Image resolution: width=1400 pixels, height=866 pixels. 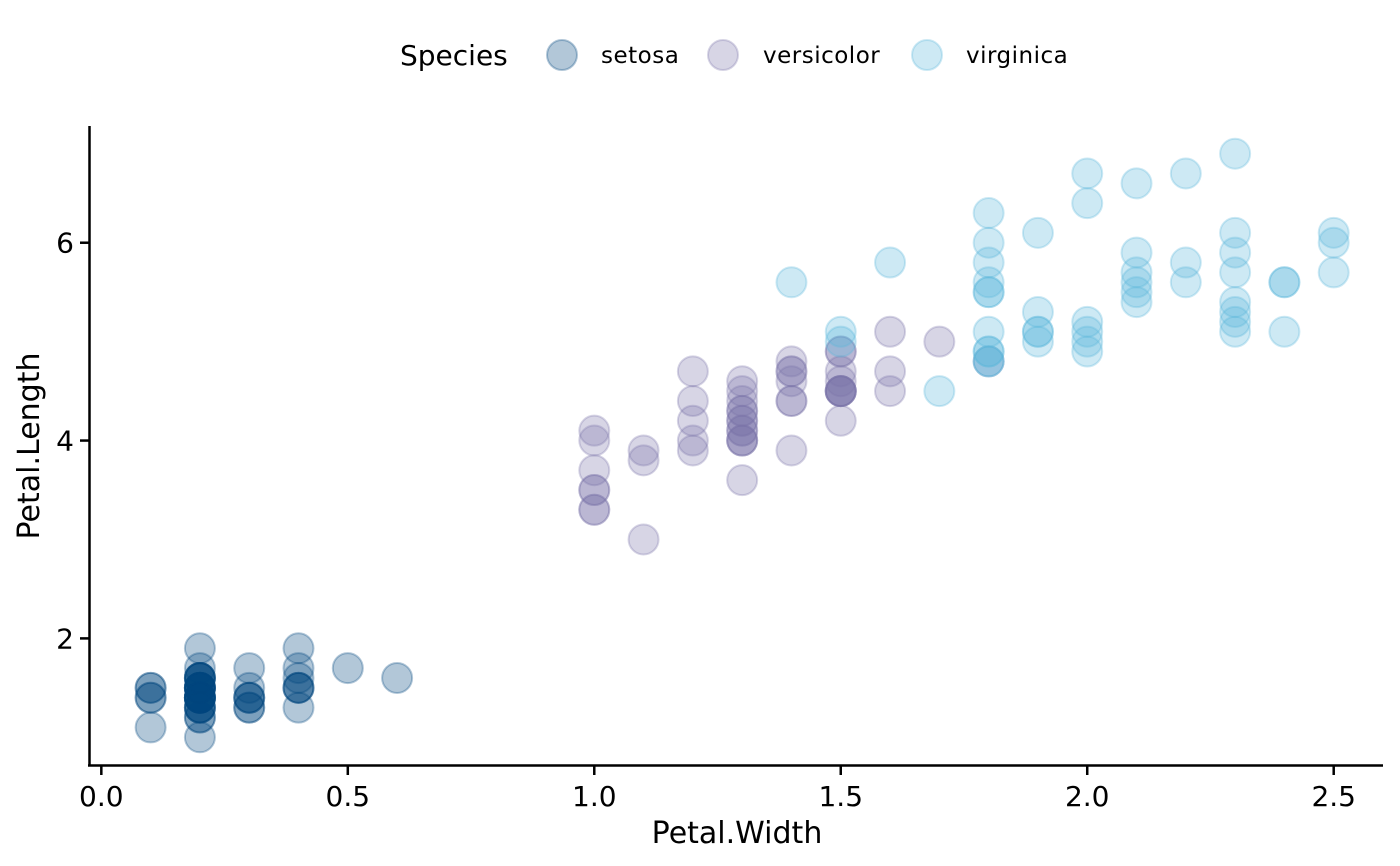 What do you see at coordinates (454, 55) in the screenshot?
I see `legend-title: Species` at bounding box center [454, 55].